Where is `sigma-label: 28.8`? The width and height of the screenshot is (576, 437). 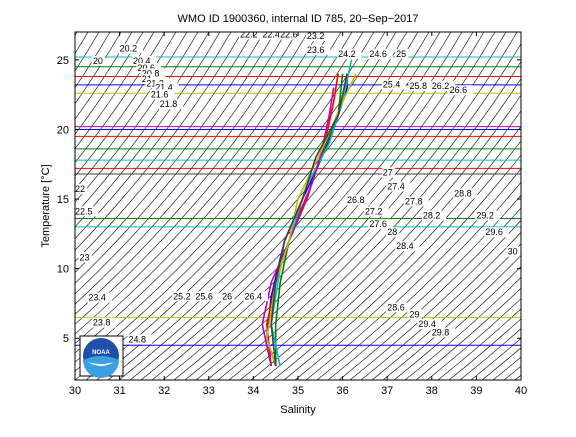 sigma-label: 28.8 is located at coordinates (463, 193).